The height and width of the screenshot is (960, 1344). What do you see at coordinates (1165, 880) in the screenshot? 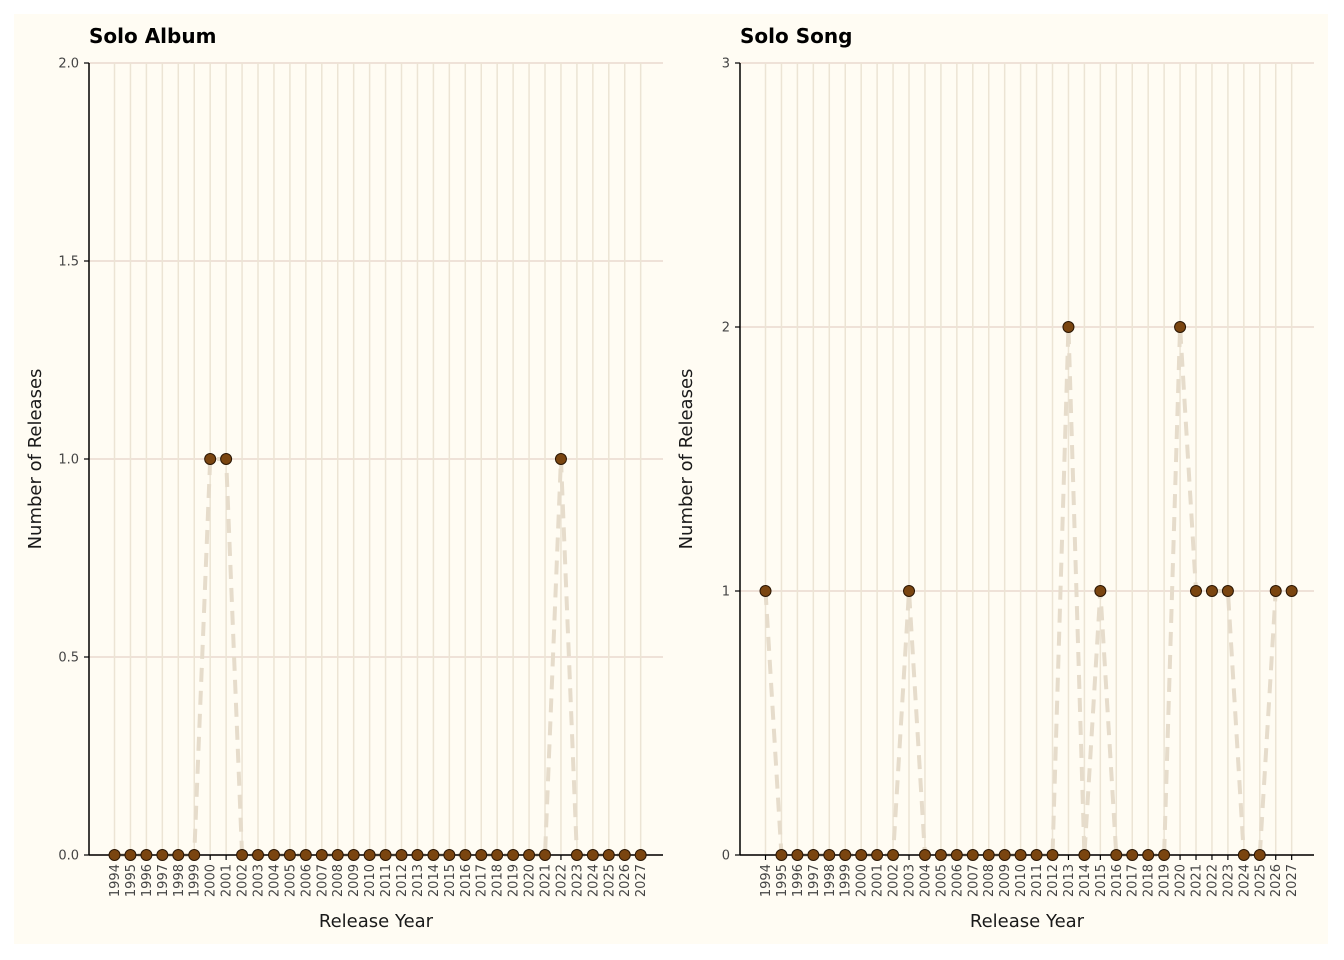
I see `x-tick-label: 2019` at bounding box center [1165, 880].